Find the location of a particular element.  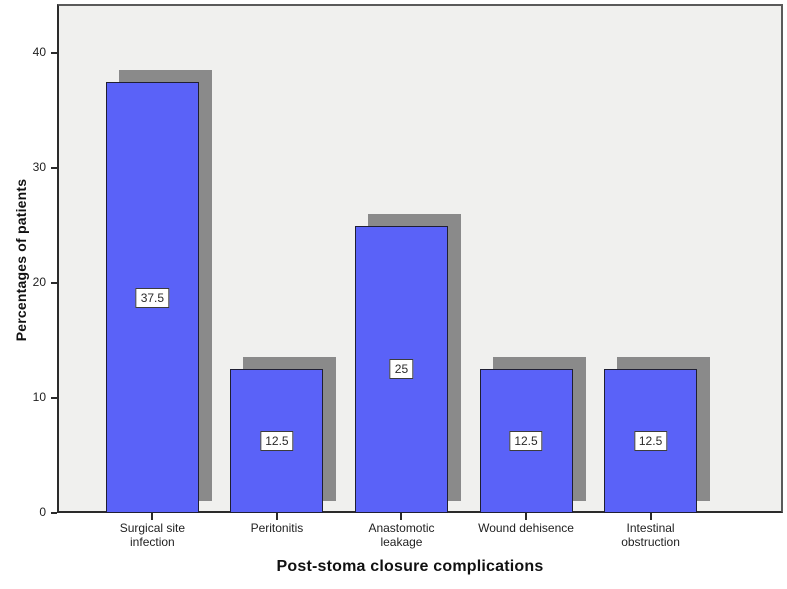

y-tick-label: 0 is located at coordinates (42, 512).